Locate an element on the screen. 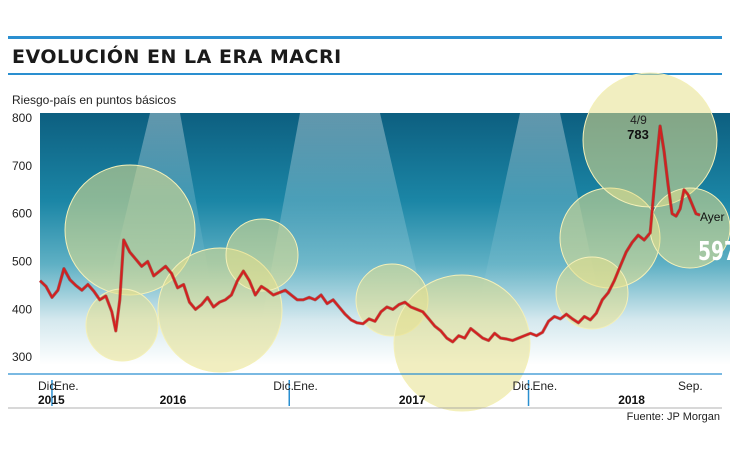 The height and width of the screenshot is (460, 730). year-label: 2018 is located at coordinates (631, 400).